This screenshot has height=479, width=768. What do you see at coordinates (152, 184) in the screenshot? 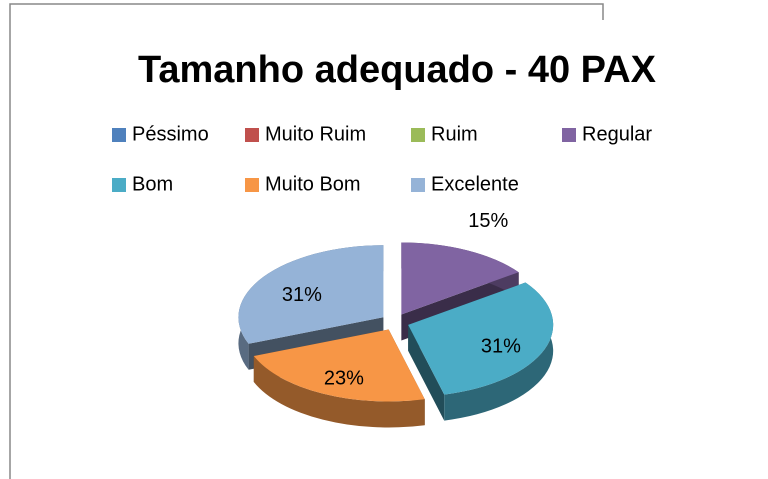
I see `legend-label: Bom` at bounding box center [152, 184].